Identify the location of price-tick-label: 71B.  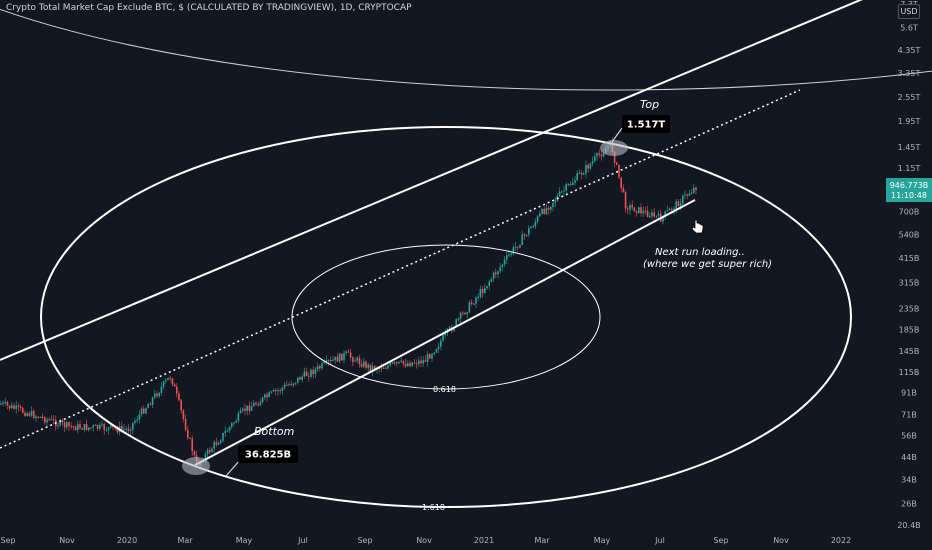
(909, 414).